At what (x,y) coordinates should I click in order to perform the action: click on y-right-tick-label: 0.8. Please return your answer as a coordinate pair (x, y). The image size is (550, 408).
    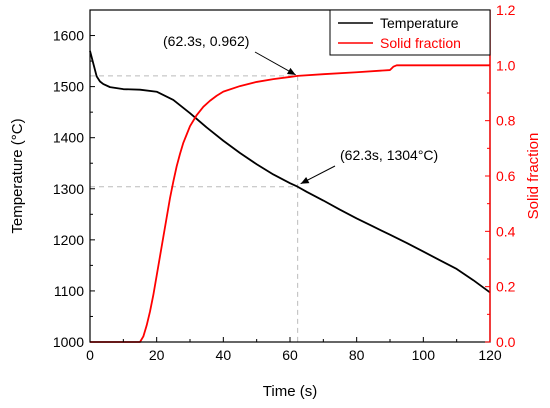
    Looking at the image, I should click on (506, 121).